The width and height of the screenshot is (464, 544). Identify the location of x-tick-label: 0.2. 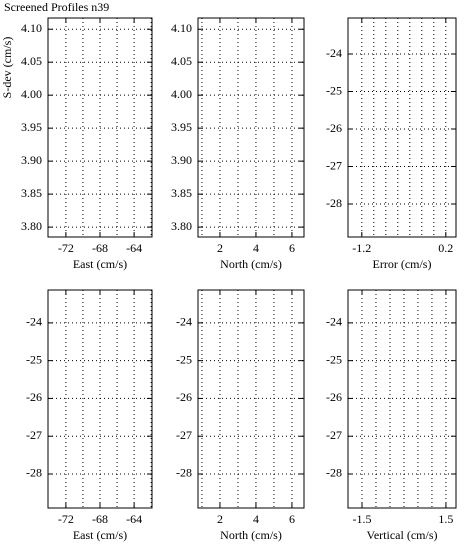
(445, 248).